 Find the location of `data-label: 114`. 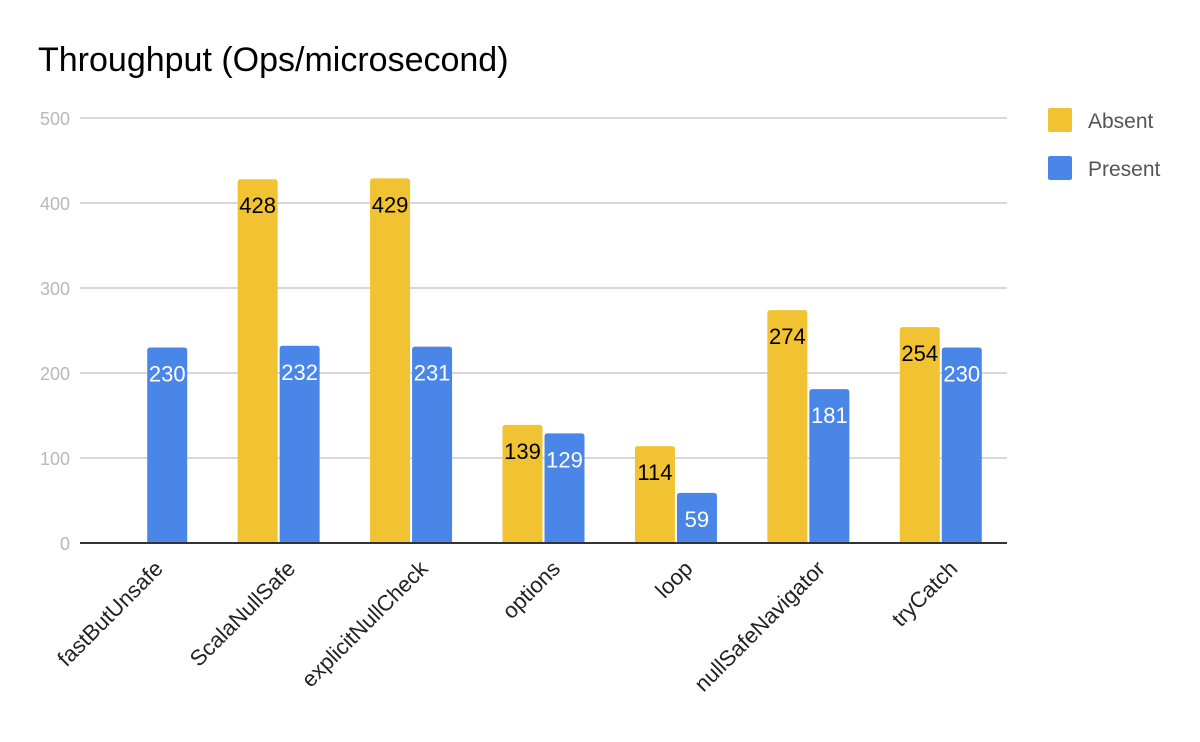

data-label: 114 is located at coordinates (654, 472).